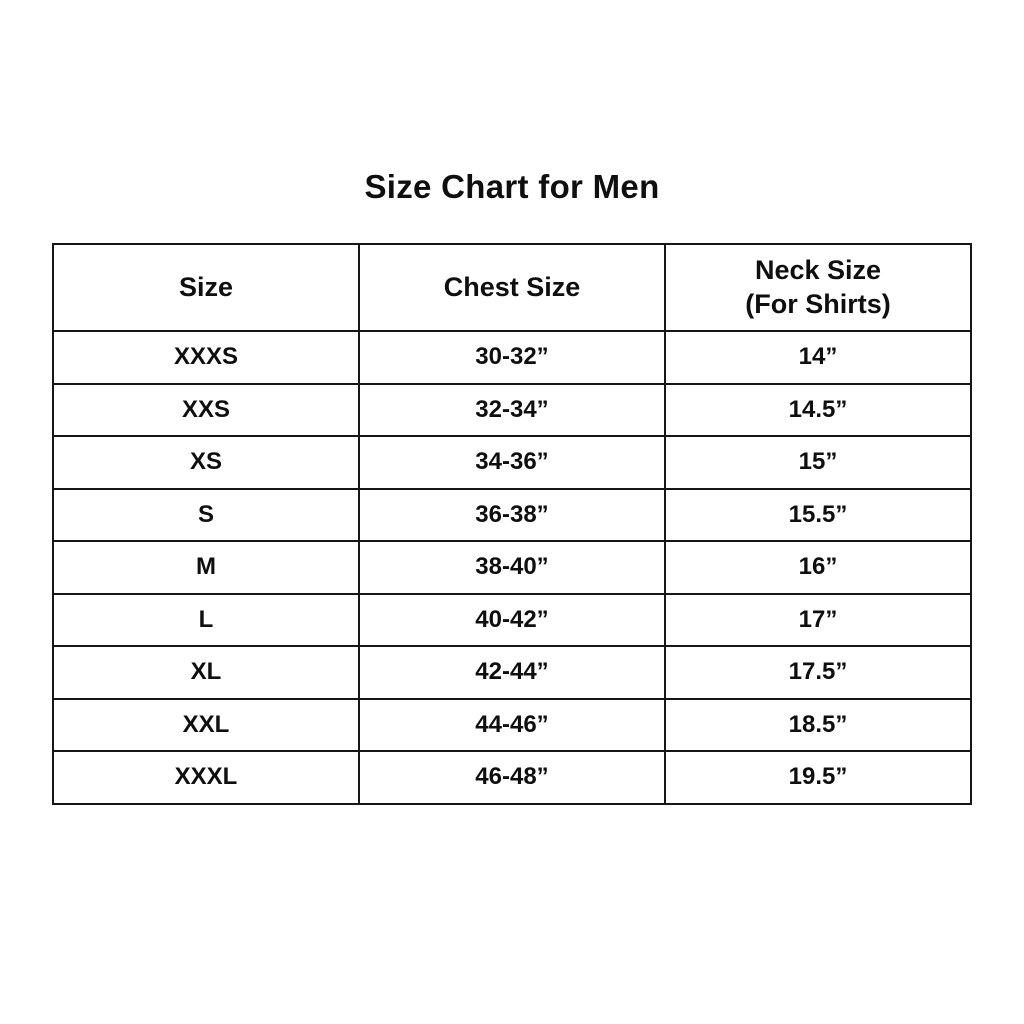 This screenshot has width=1024, height=1024. What do you see at coordinates (818, 567) in the screenshot?
I see `cell-neck: 16”` at bounding box center [818, 567].